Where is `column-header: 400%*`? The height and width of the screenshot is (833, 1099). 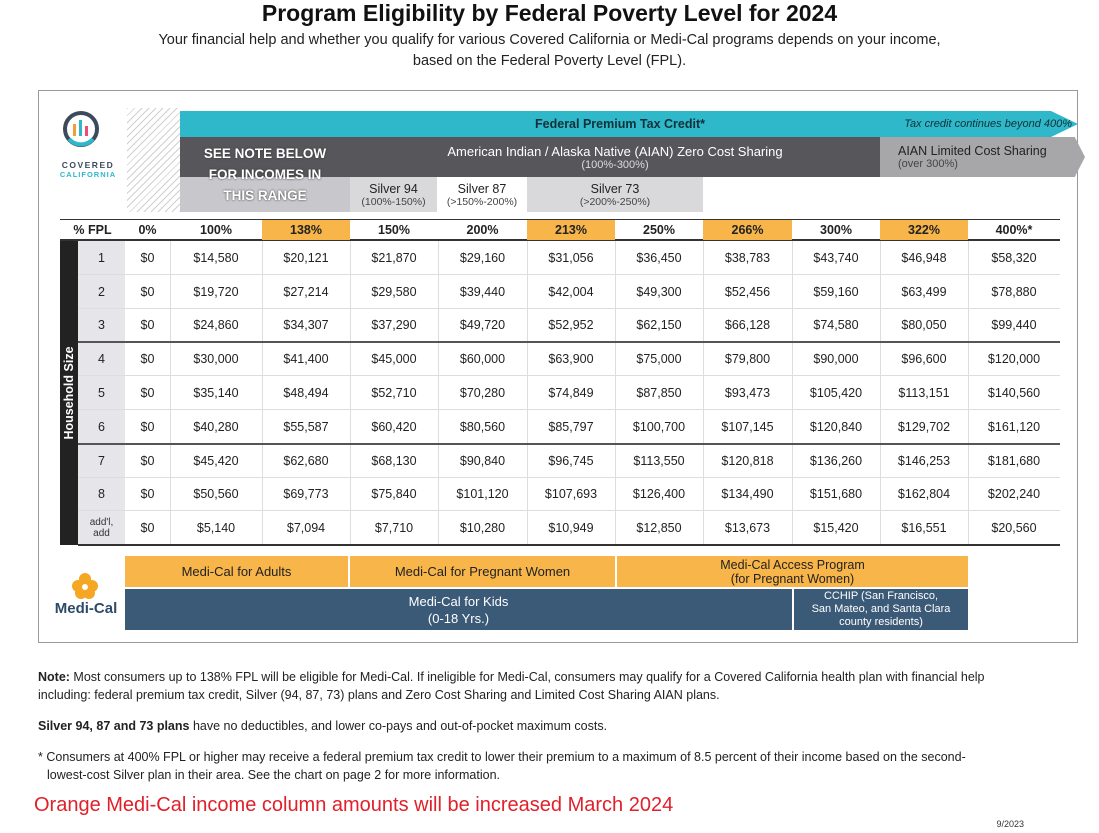
column-header: 400%* is located at coordinates (1014, 230).